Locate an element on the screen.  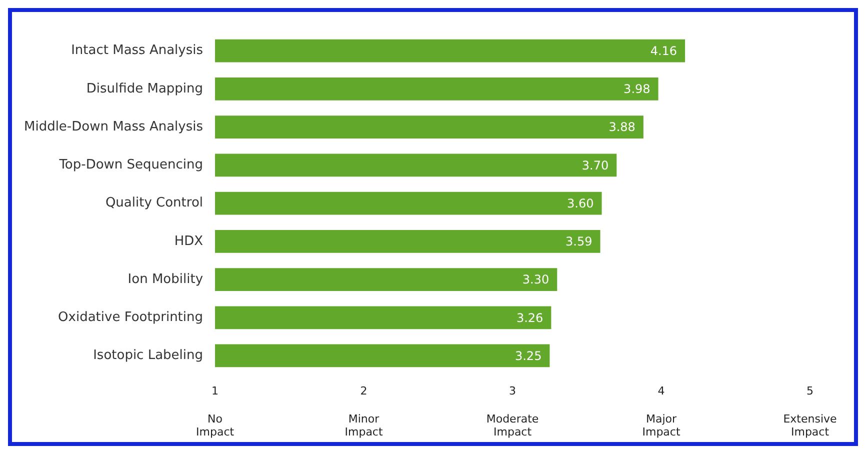
y-tick-label: Middle-Down Mass Analysis is located at coordinates (114, 126).